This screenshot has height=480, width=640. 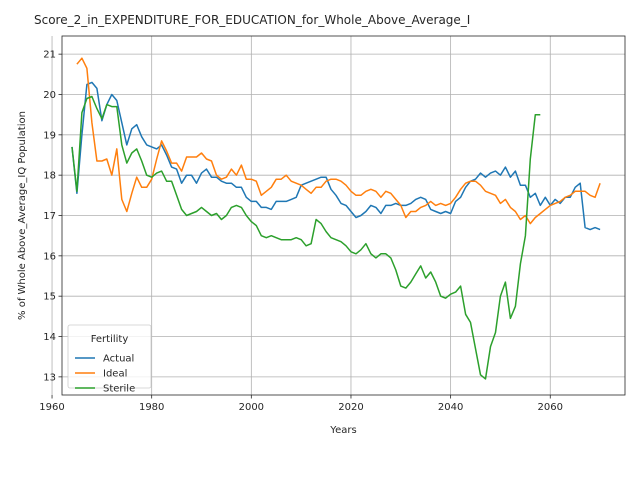 I want to click on x-tick-label: 1960, so click(x=51, y=407).